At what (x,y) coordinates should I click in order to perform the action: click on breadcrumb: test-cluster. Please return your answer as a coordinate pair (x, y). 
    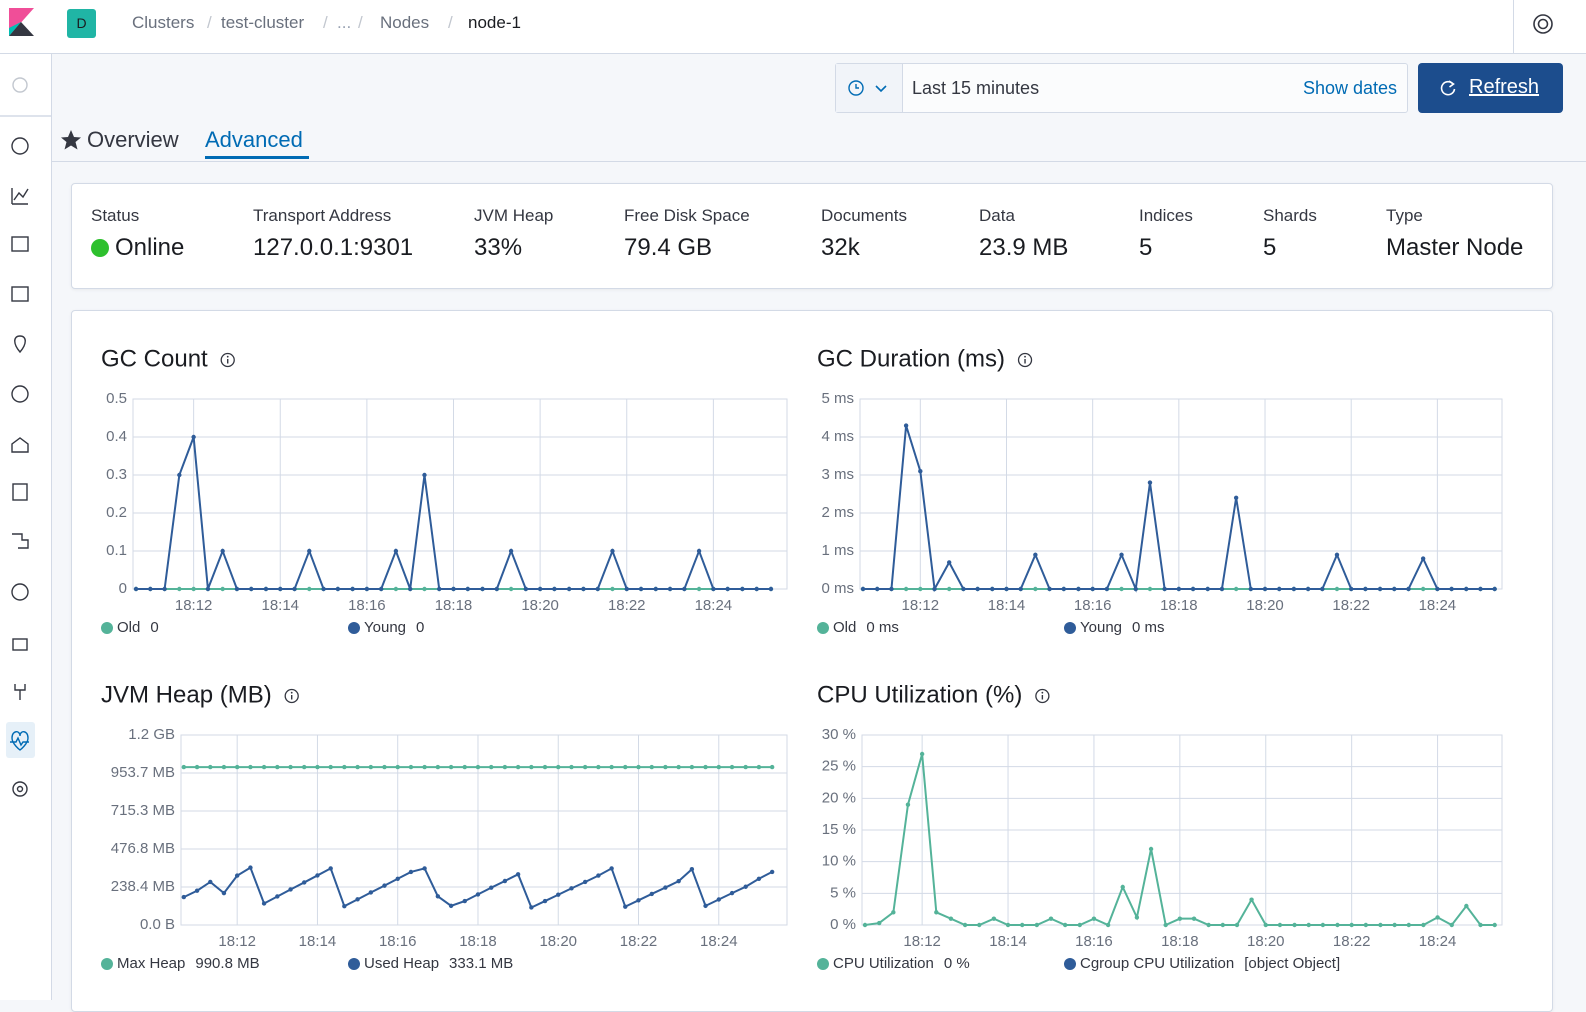
    Looking at the image, I should click on (263, 22).